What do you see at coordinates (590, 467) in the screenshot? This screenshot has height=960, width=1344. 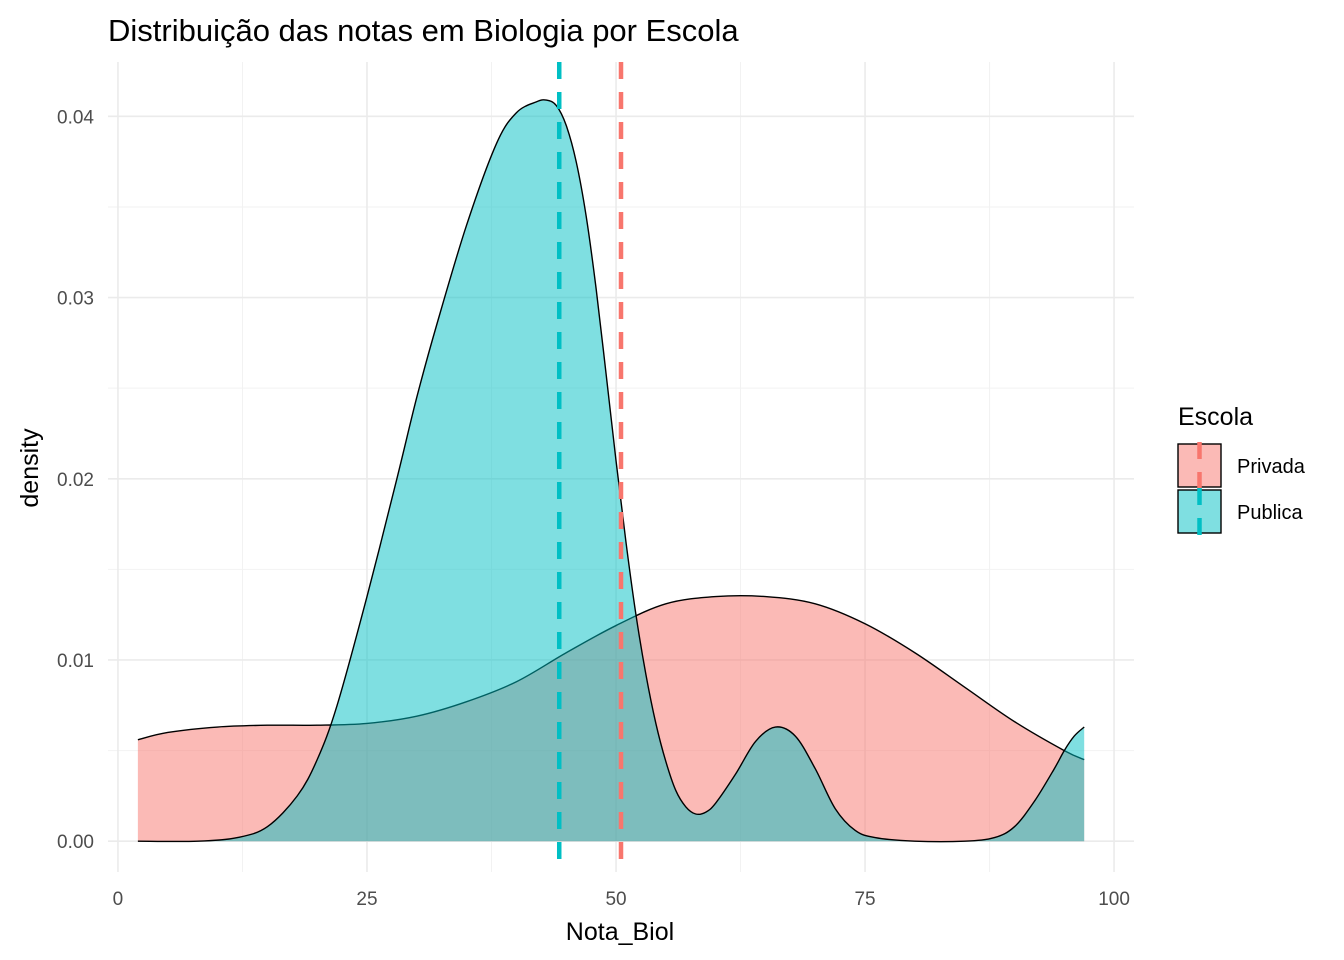 I see `mean-lines` at bounding box center [590, 467].